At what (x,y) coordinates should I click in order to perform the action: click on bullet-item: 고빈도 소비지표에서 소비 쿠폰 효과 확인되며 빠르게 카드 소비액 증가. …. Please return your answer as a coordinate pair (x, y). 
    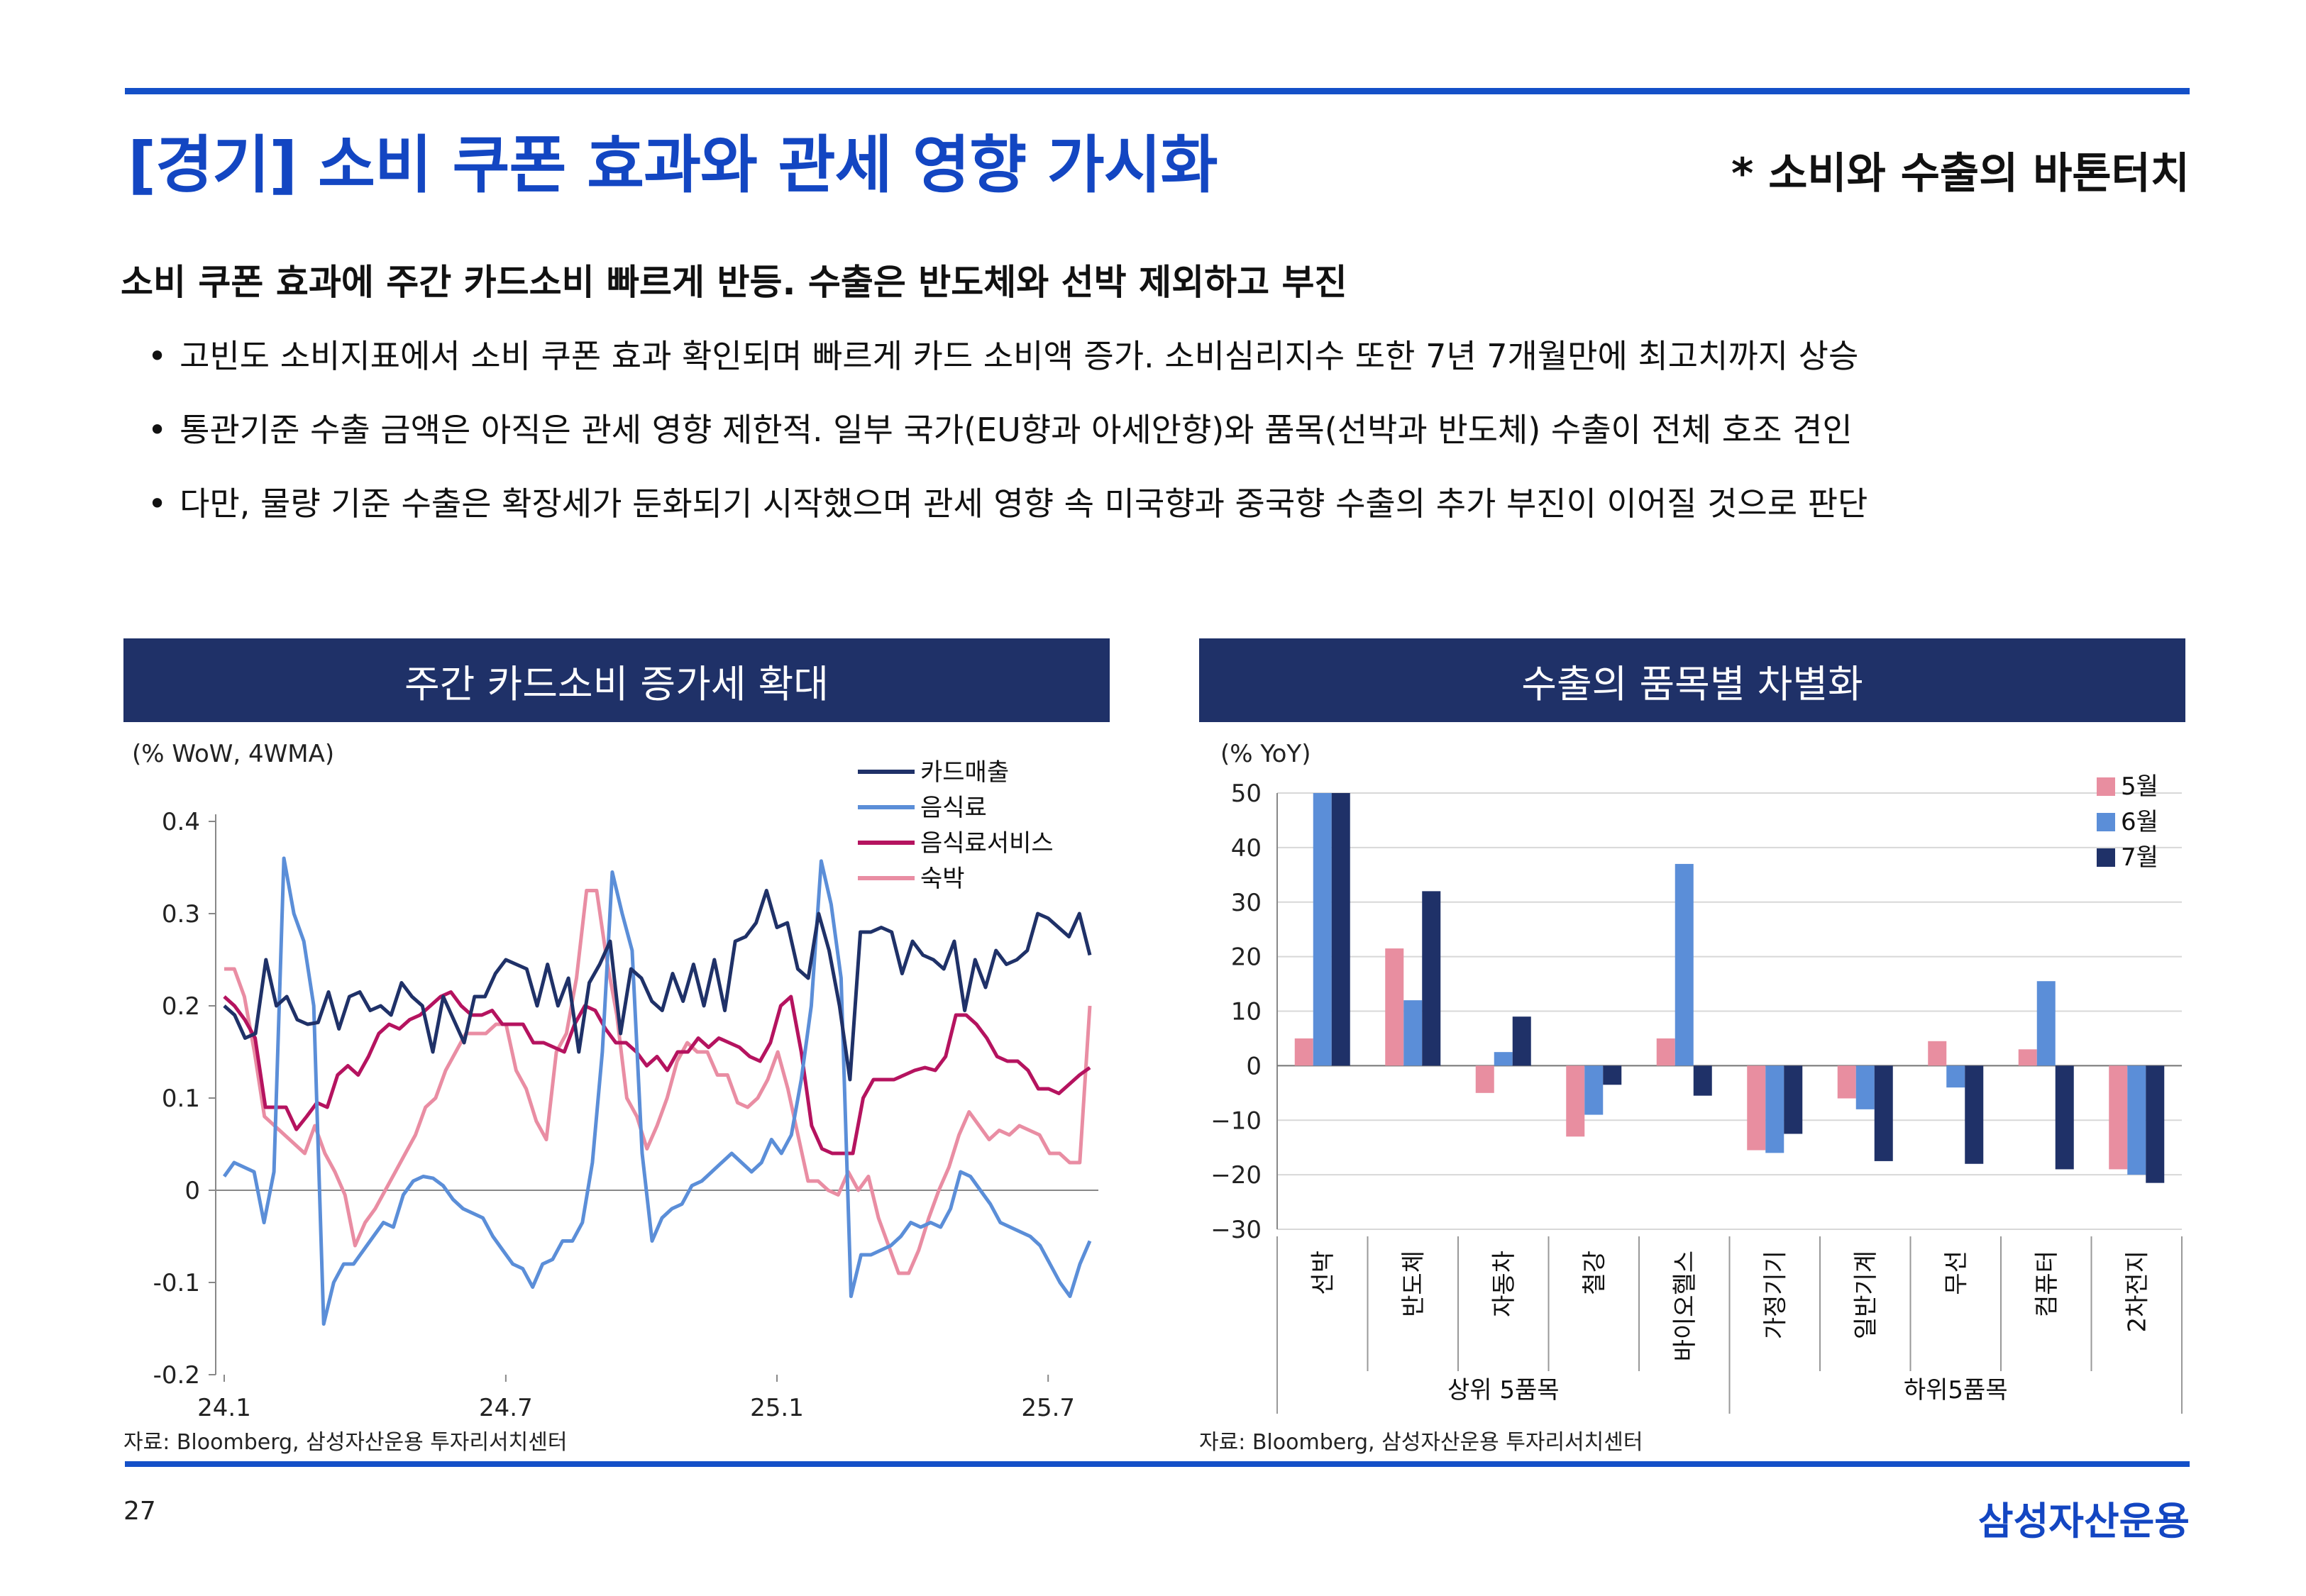
    Looking at the image, I should click on (1008, 362).